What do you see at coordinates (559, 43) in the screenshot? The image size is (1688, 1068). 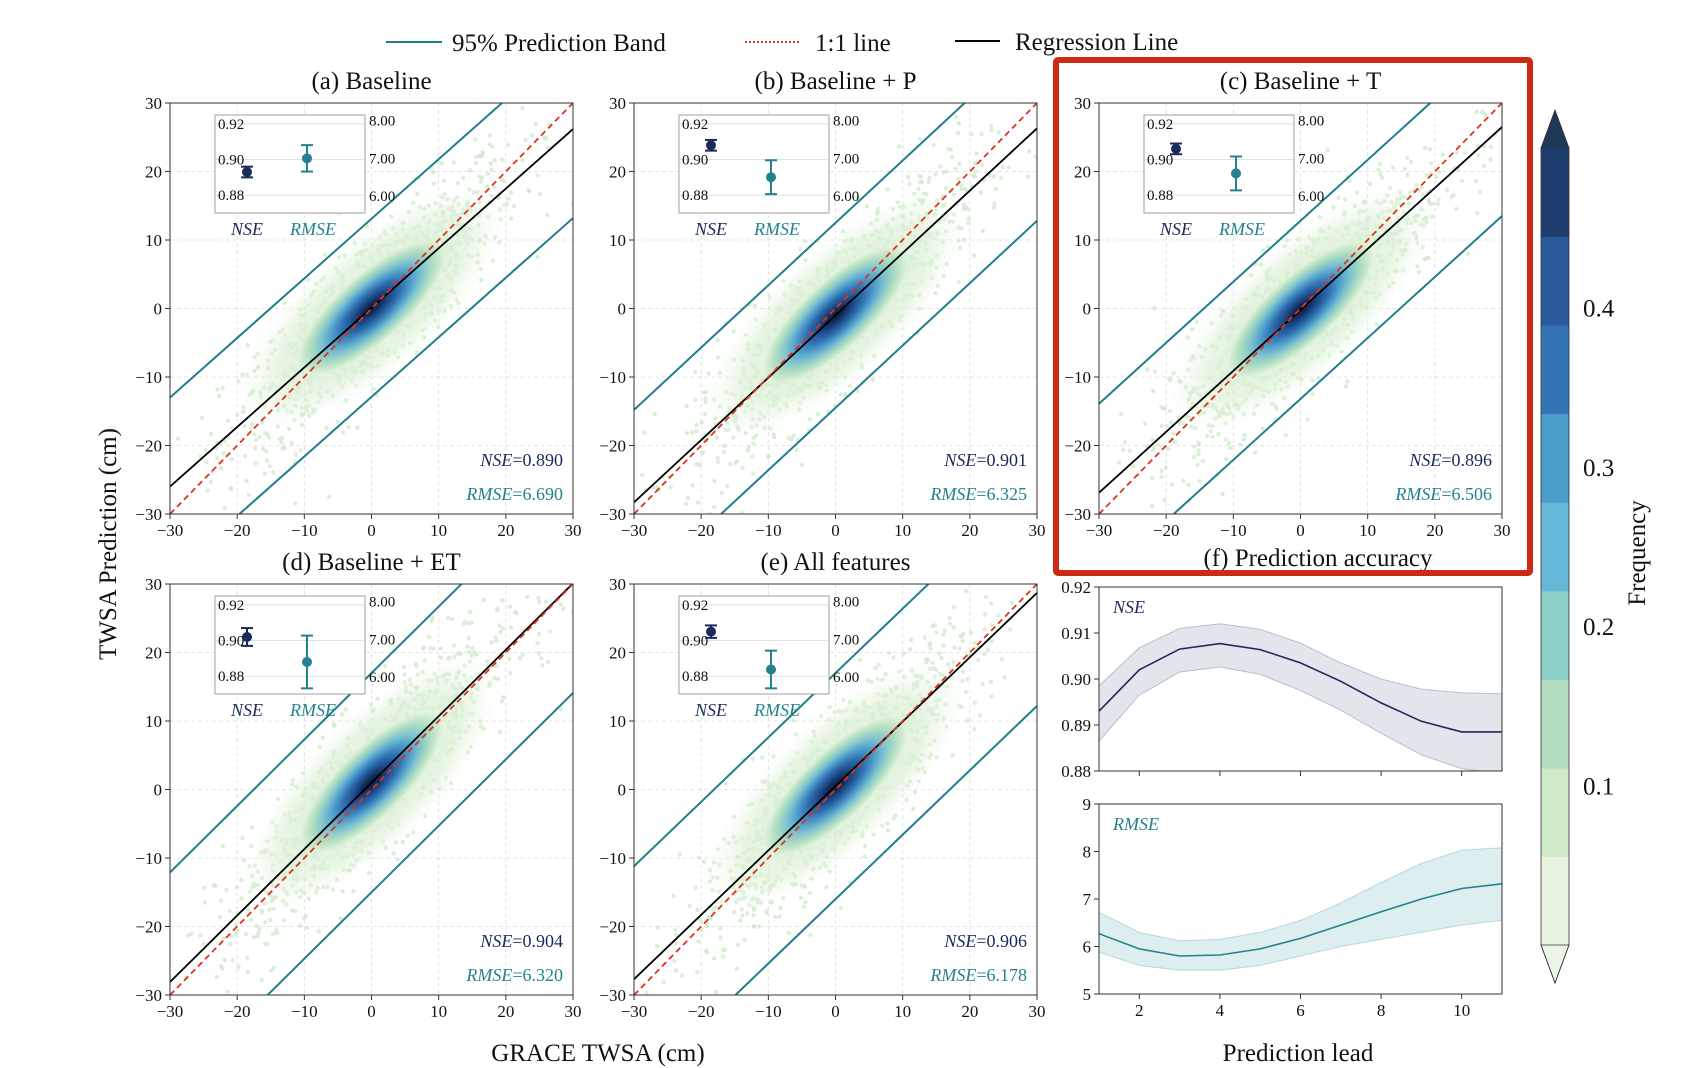 I see `legend-band-label: 95% Prediction Band` at bounding box center [559, 43].